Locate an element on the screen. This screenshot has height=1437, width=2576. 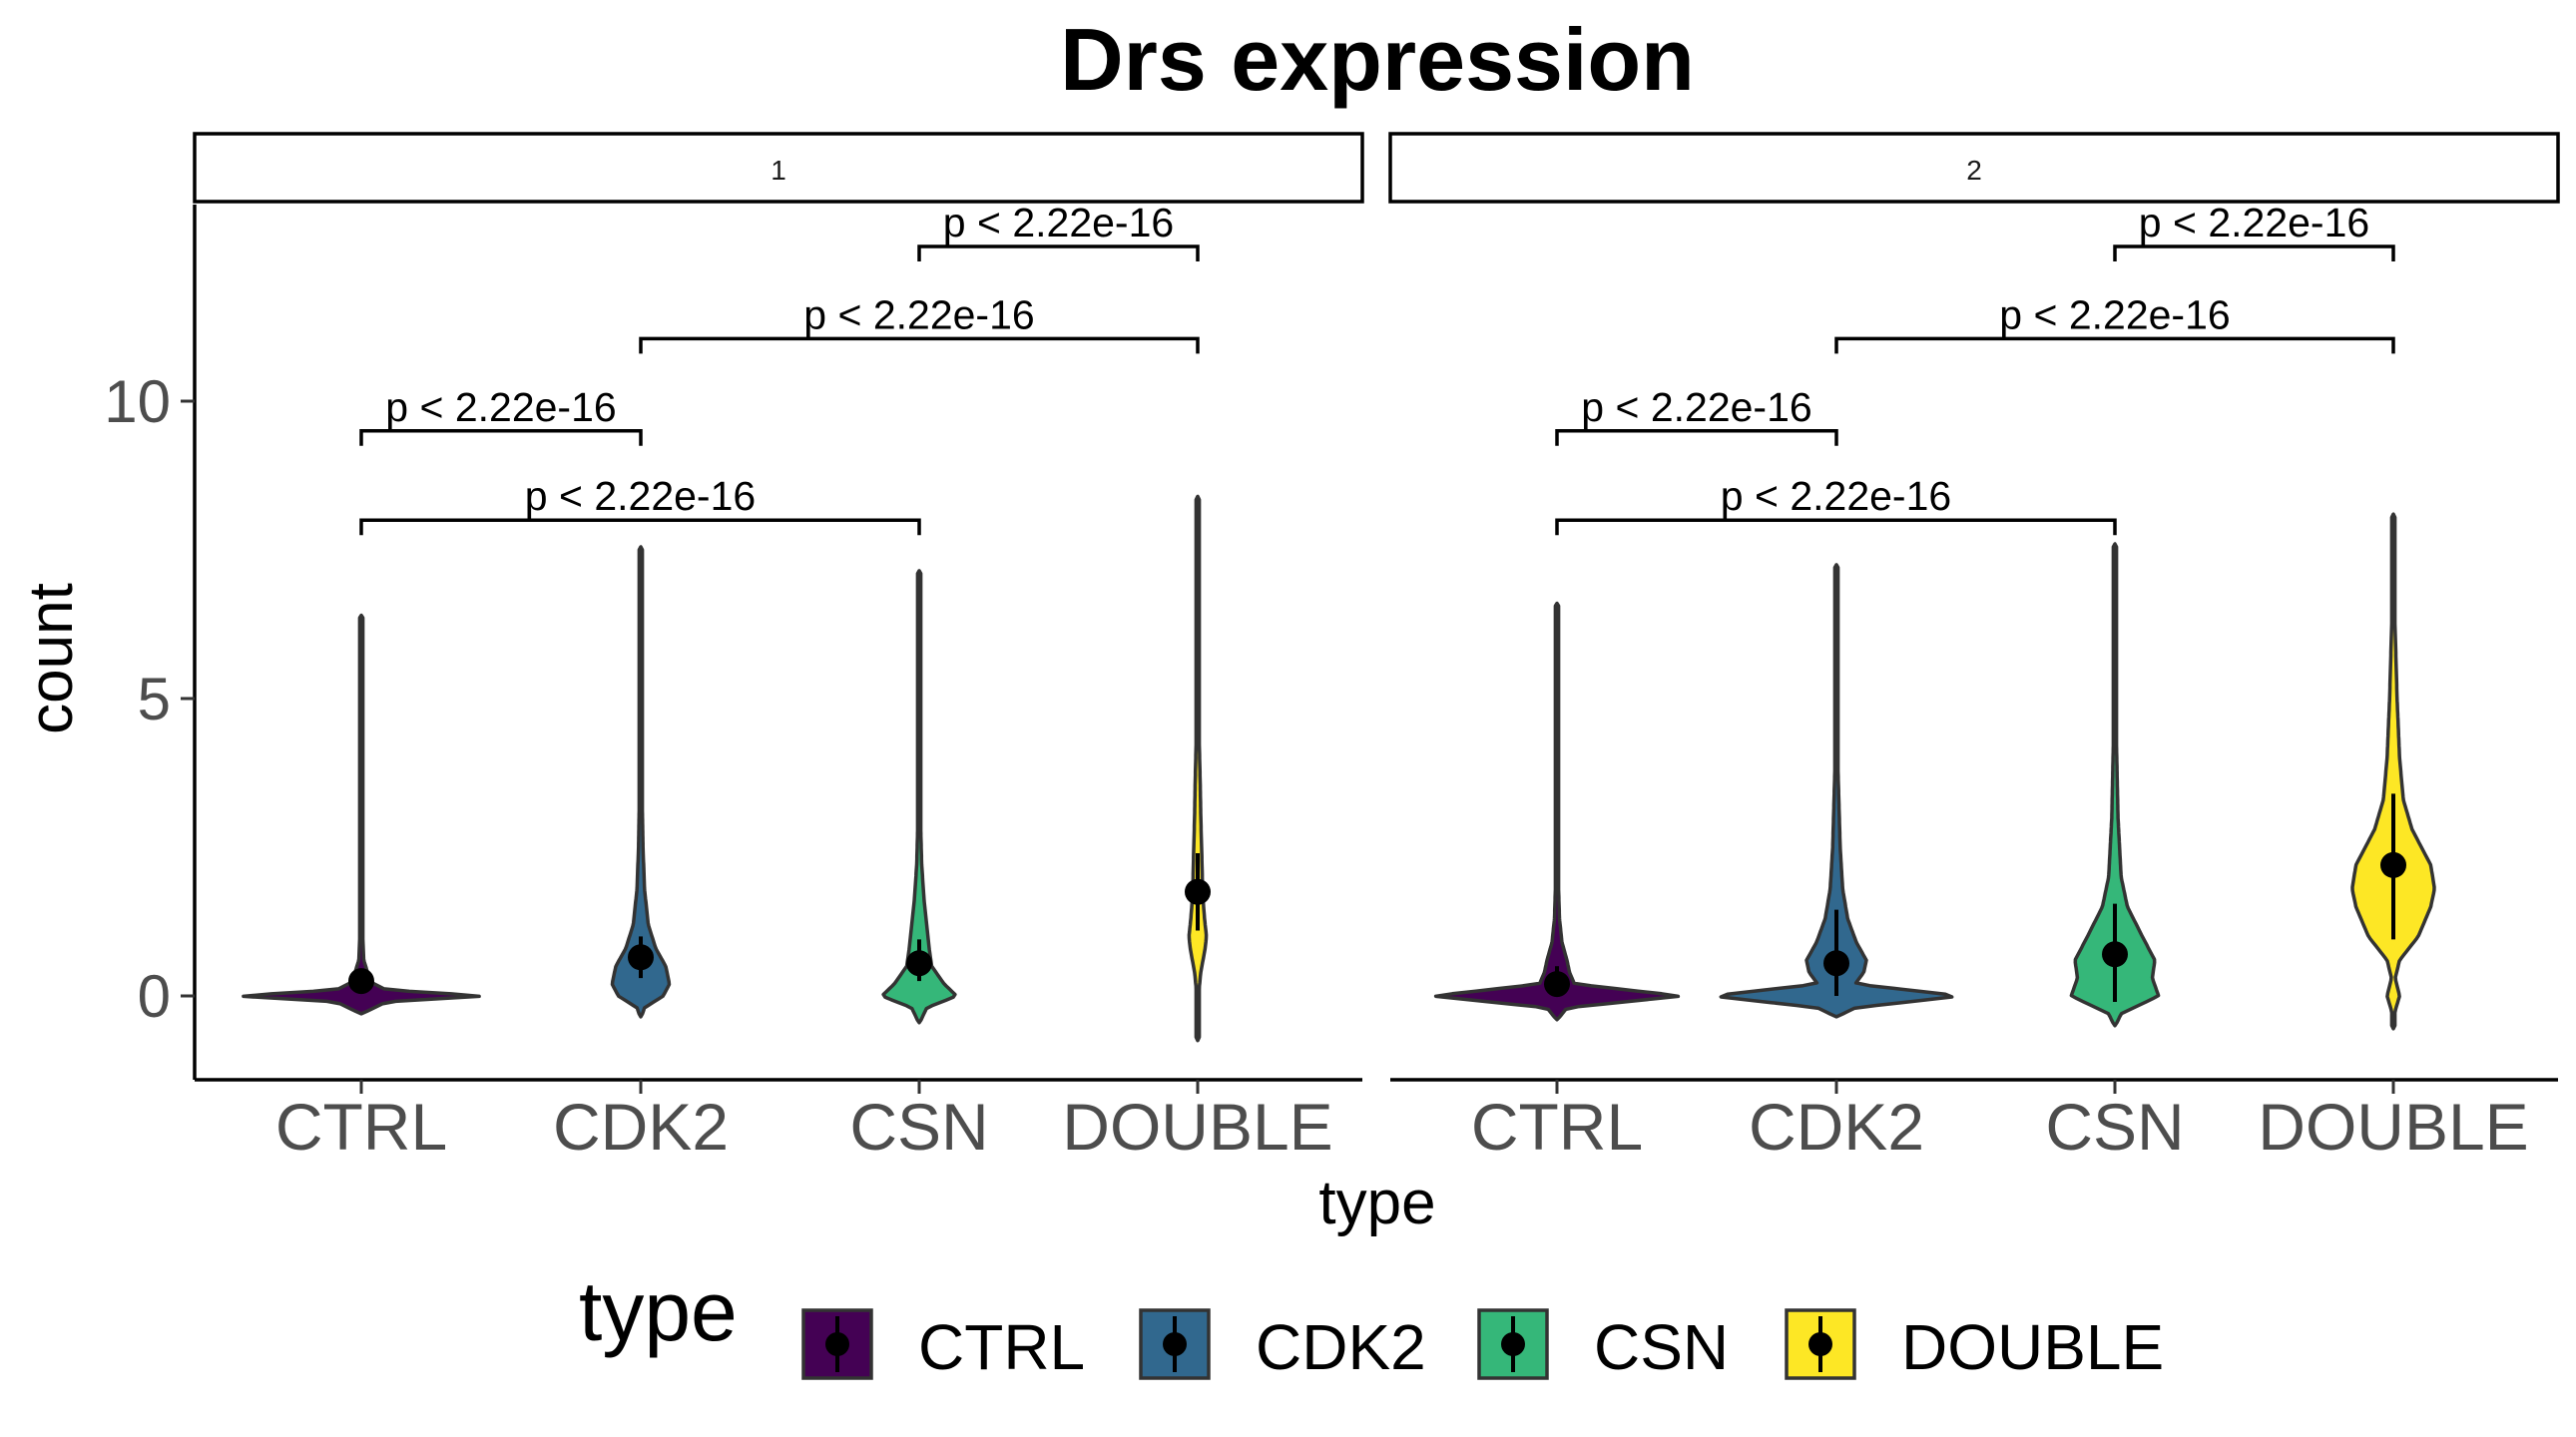
legend: type CTRL CDK2 CSN DOUBLE is located at coordinates (1371, 1323).